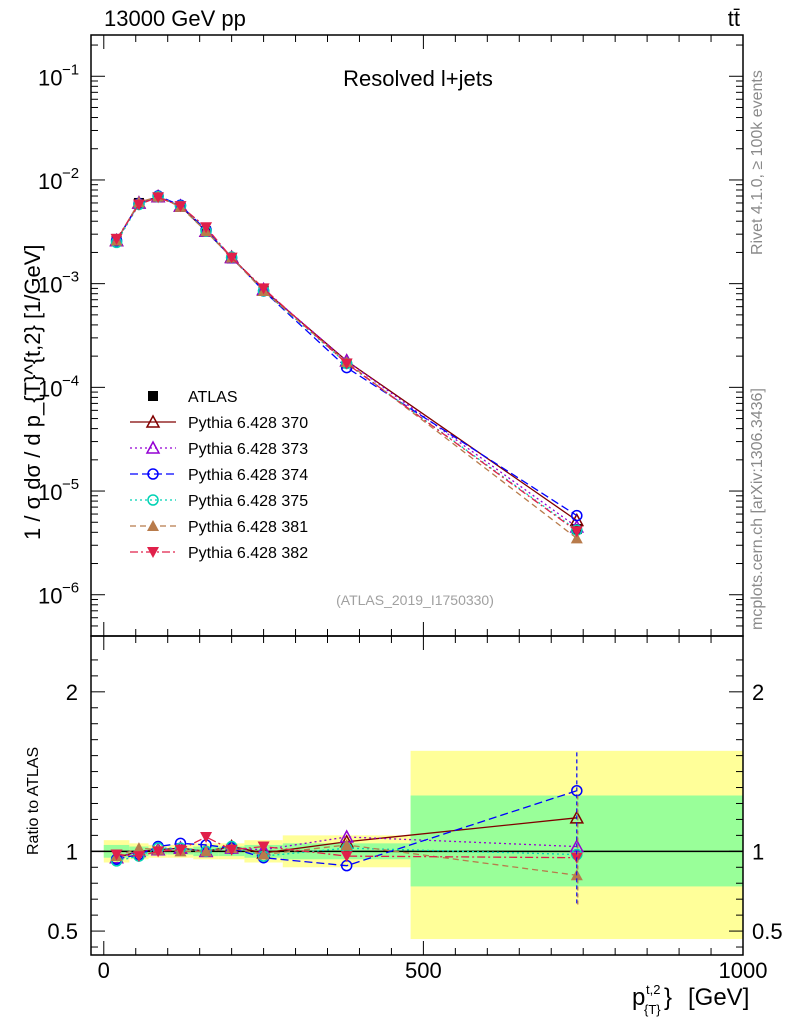 This screenshot has height=1024, width=786. What do you see at coordinates (62, 931) in the screenshot?
I see `ratio-y-tick-label-left: 0.5` at bounding box center [62, 931].